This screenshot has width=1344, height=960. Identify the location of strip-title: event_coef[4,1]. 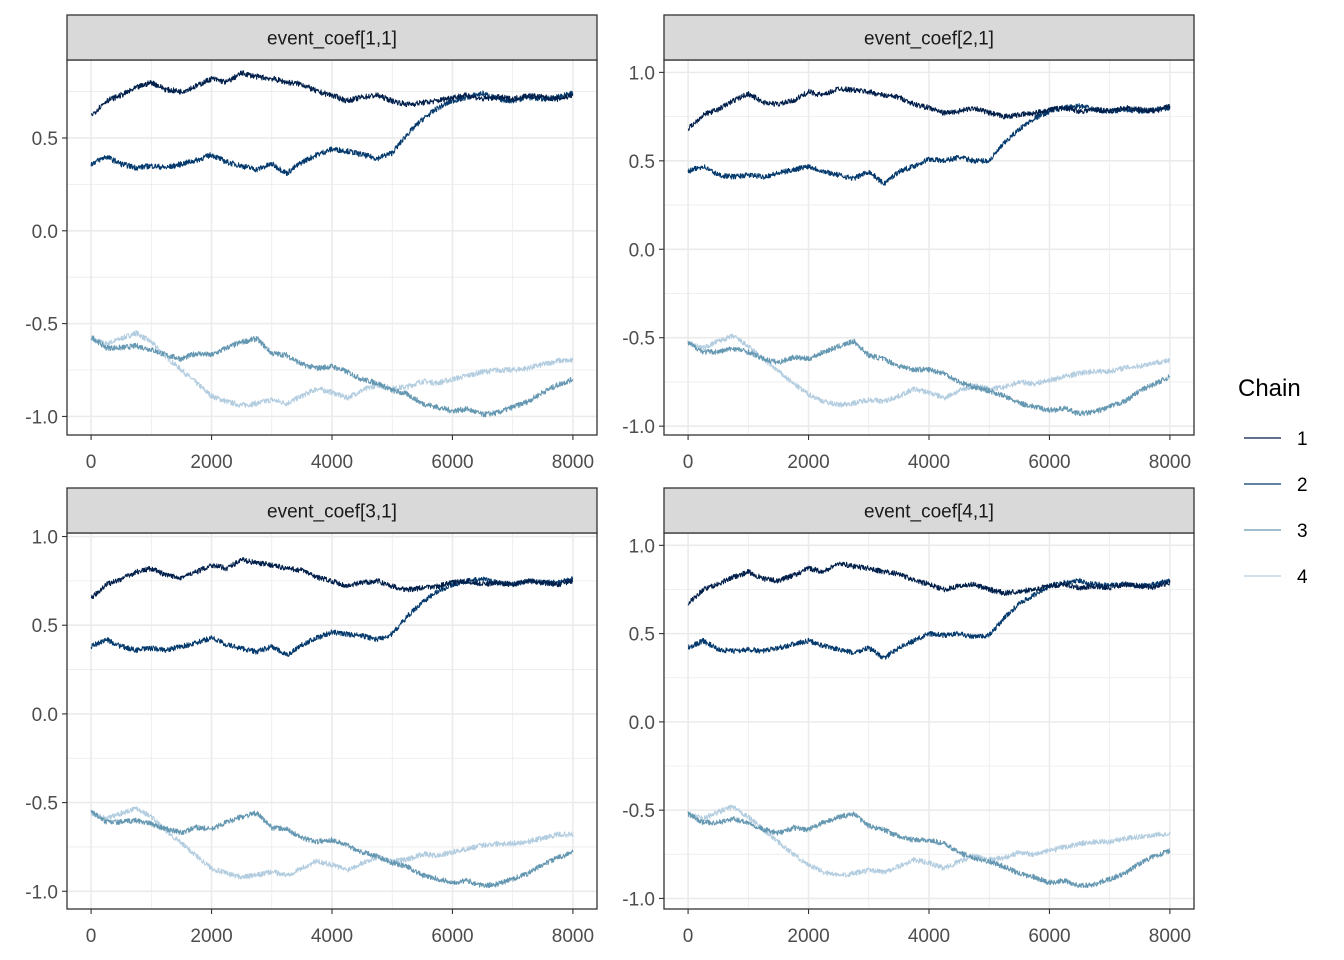
(929, 512).